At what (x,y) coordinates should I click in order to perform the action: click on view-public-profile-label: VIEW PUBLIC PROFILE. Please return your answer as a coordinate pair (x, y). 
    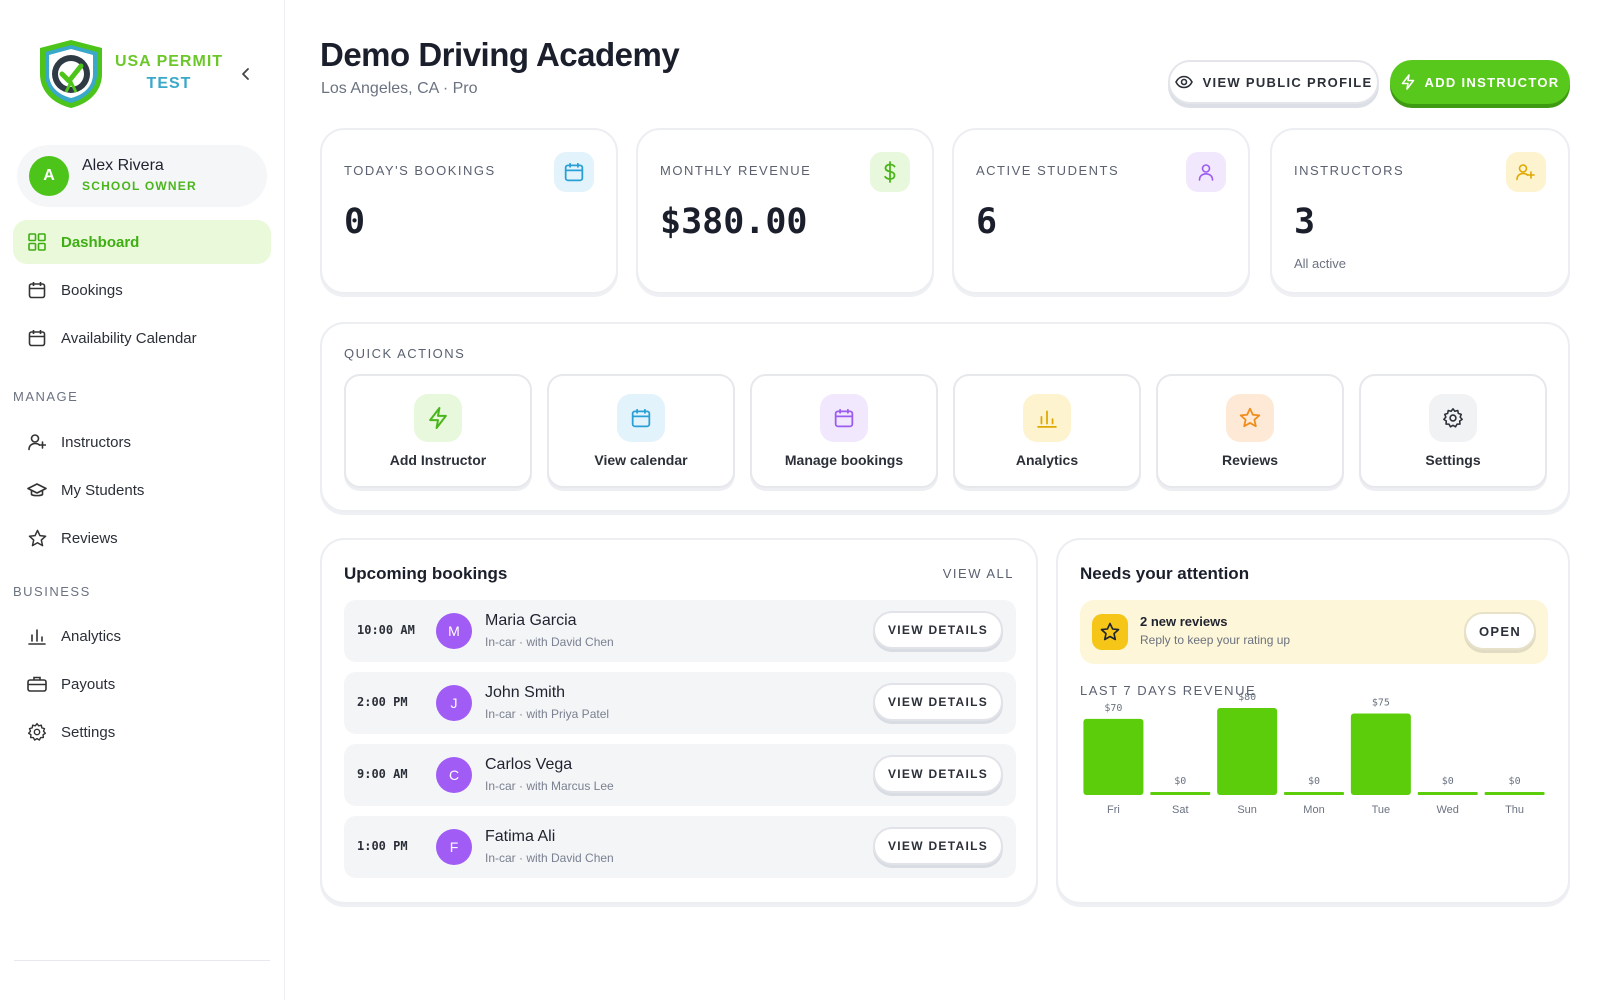
    Looking at the image, I should click on (1287, 82).